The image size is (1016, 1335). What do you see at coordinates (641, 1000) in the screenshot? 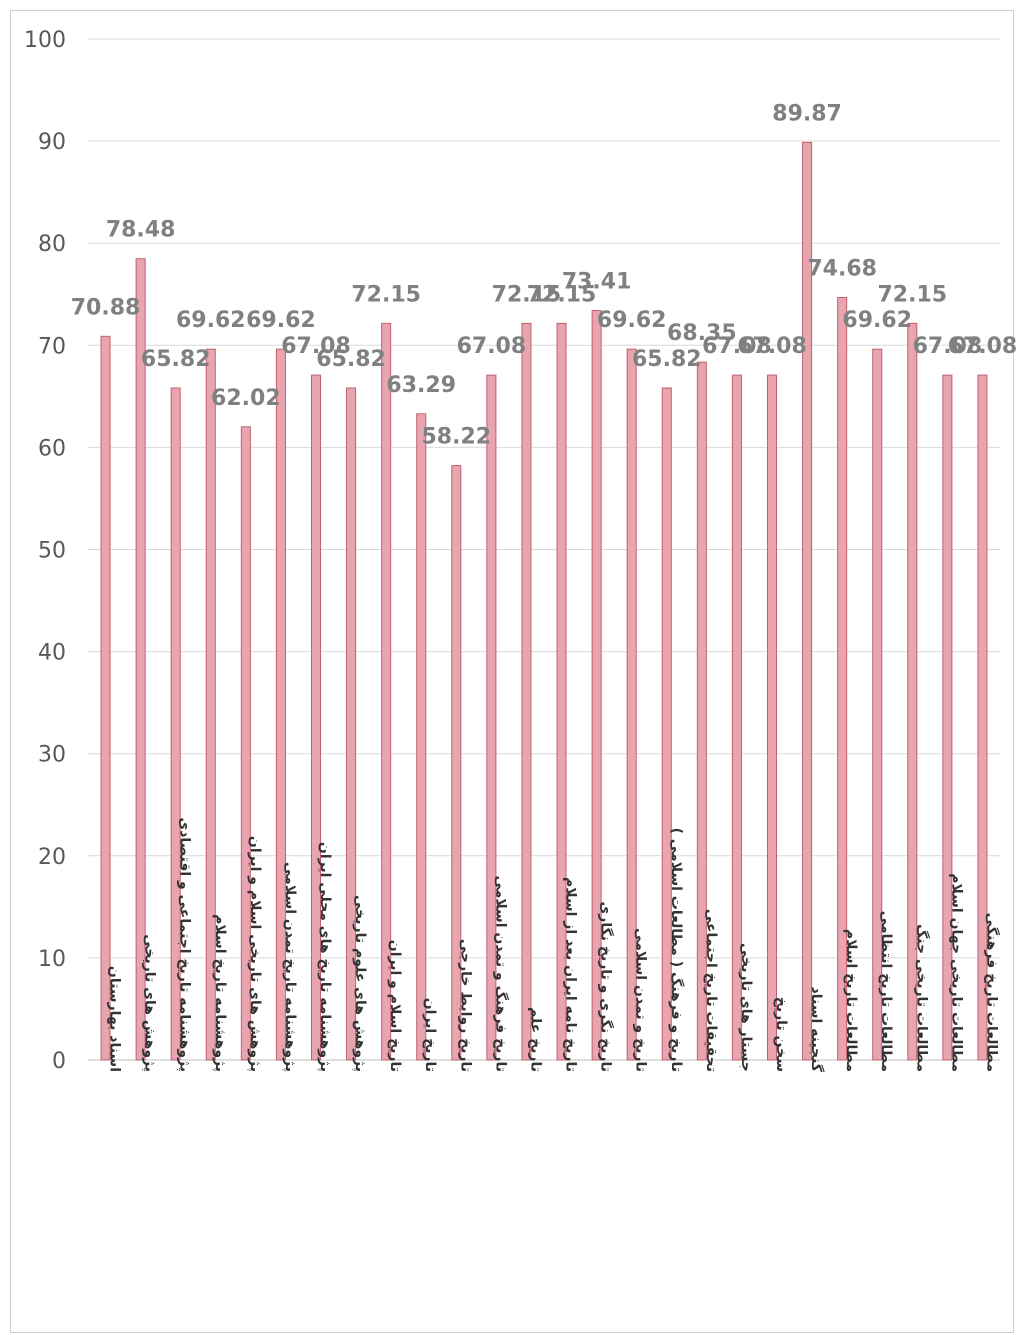
I see `category-label: تاریخ و تمدن اسلامی` at bounding box center [641, 1000].